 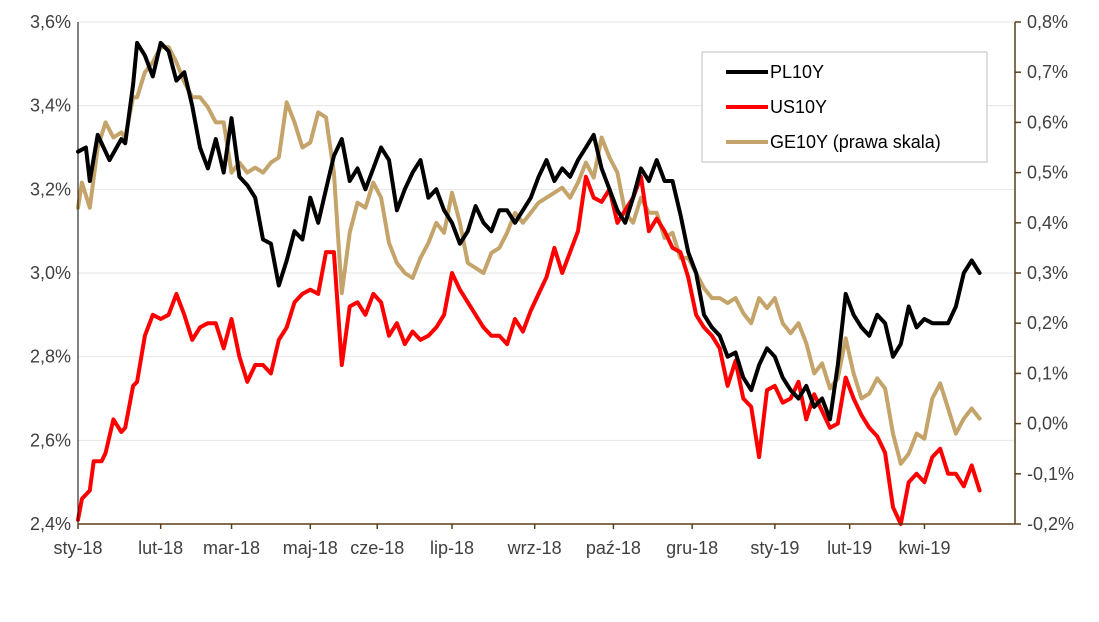 What do you see at coordinates (50, 22) in the screenshot?
I see `left-y-tick-label: 3,6%` at bounding box center [50, 22].